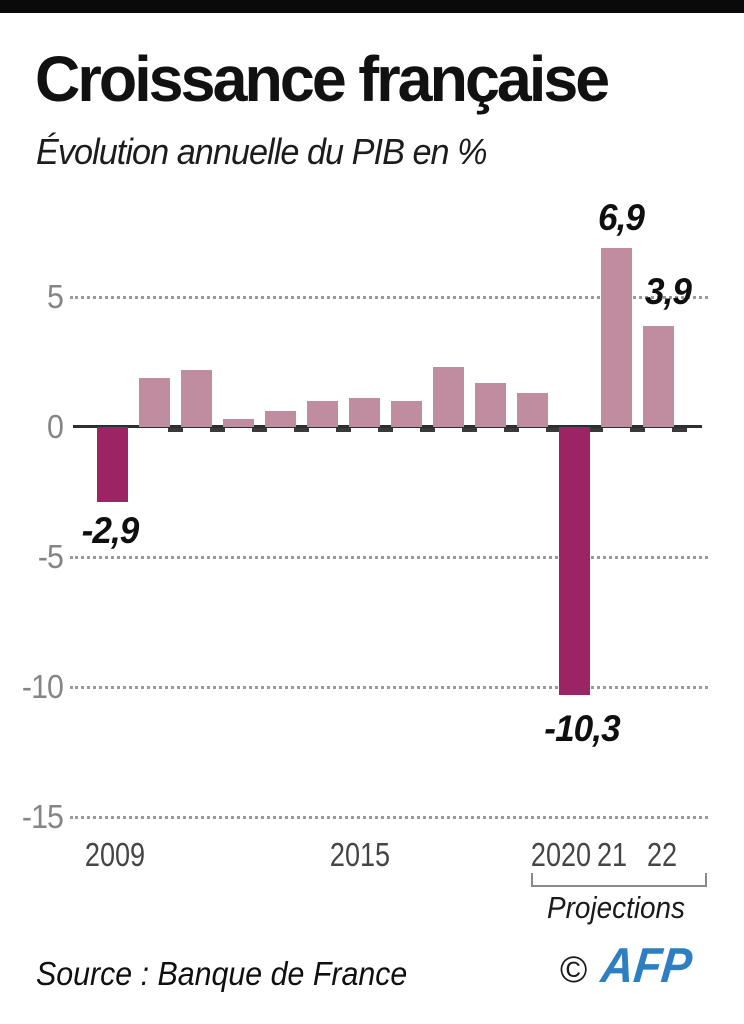 The image size is (744, 1024). Describe the element at coordinates (561, 854) in the screenshot. I see `x-tick-label-2020: 2020` at that location.